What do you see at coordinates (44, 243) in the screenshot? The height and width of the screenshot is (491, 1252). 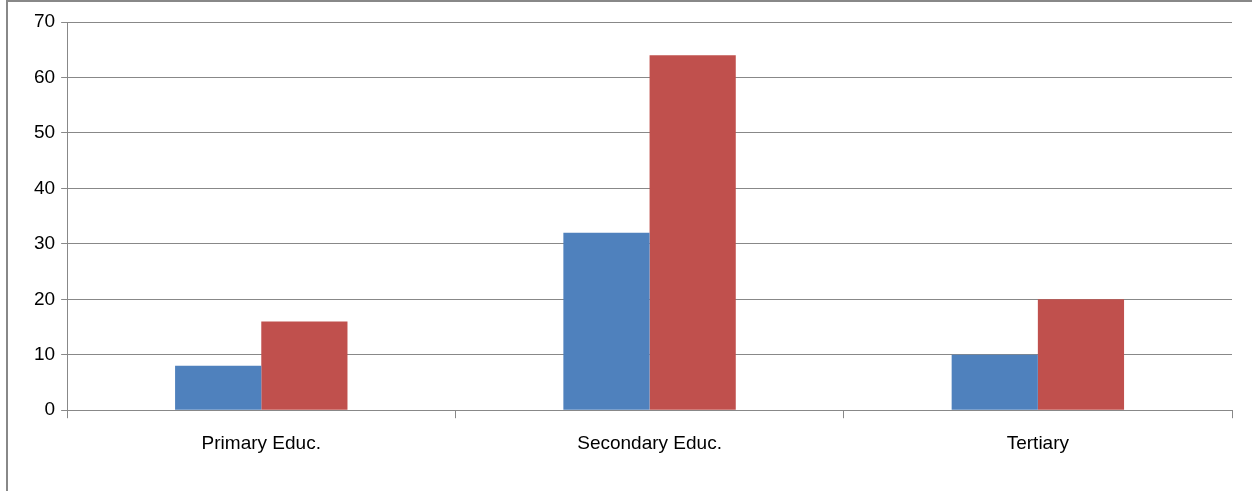 I see `y-tick-label: 30` at bounding box center [44, 243].